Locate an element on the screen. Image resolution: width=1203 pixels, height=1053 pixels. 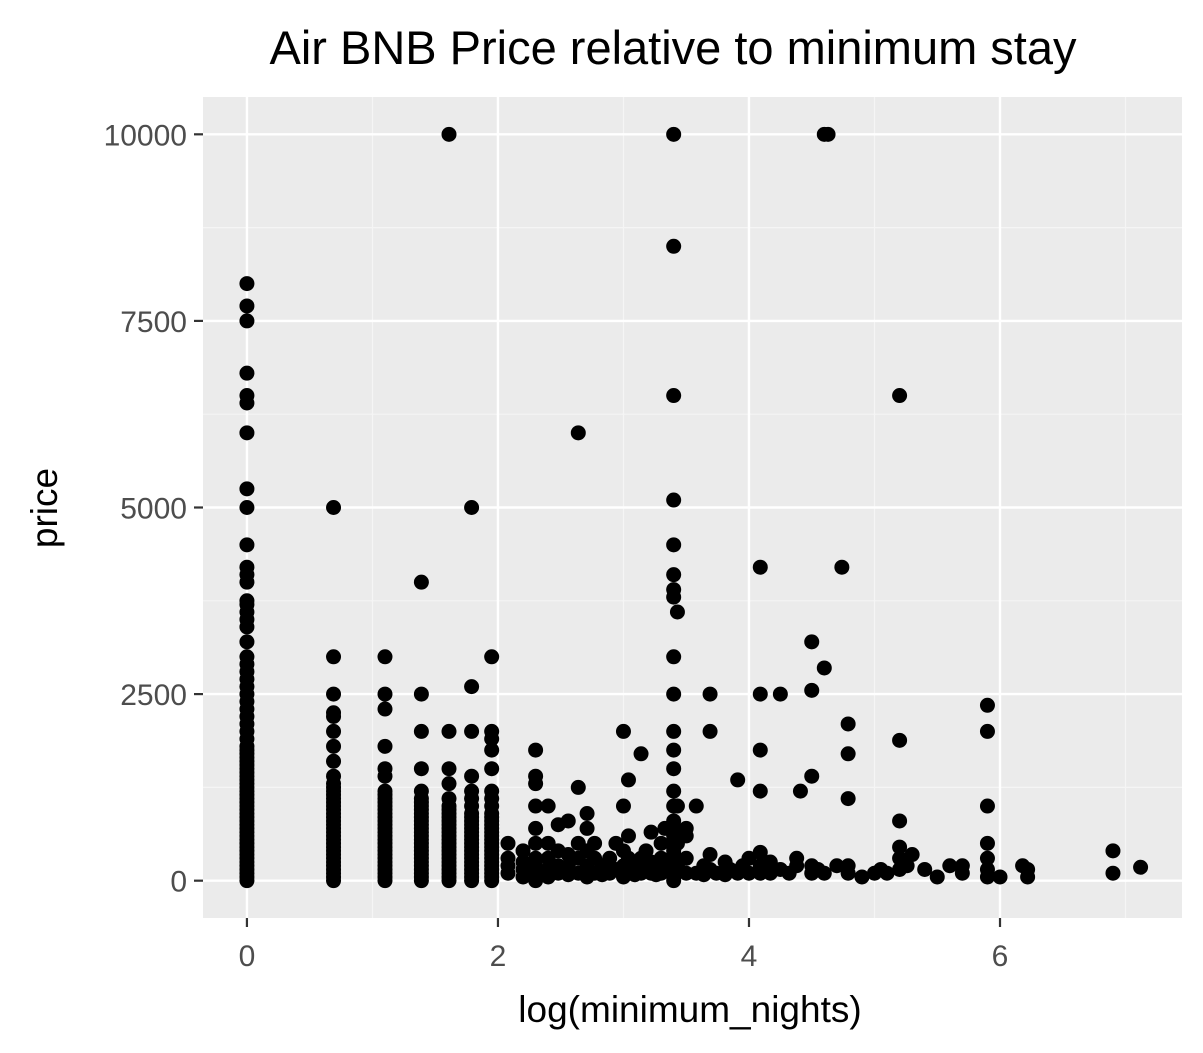
y-tick-label: 0 is located at coordinates (178, 882).